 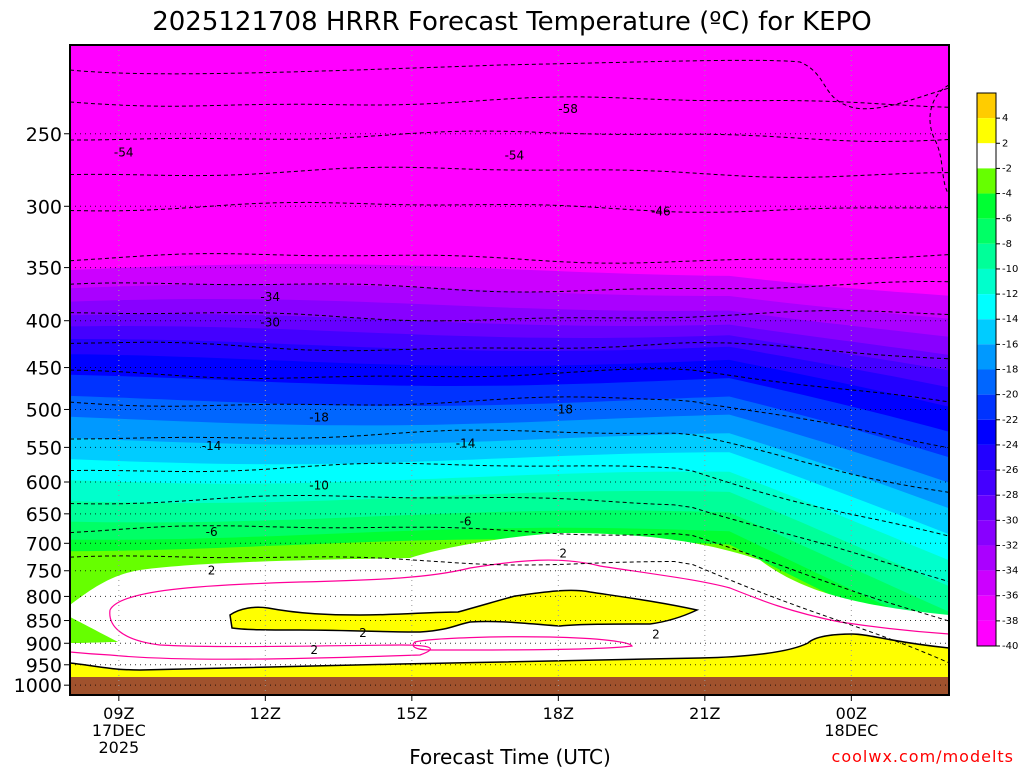 I want to click on zero-degree-contour-upper, so click(x=529, y=597).